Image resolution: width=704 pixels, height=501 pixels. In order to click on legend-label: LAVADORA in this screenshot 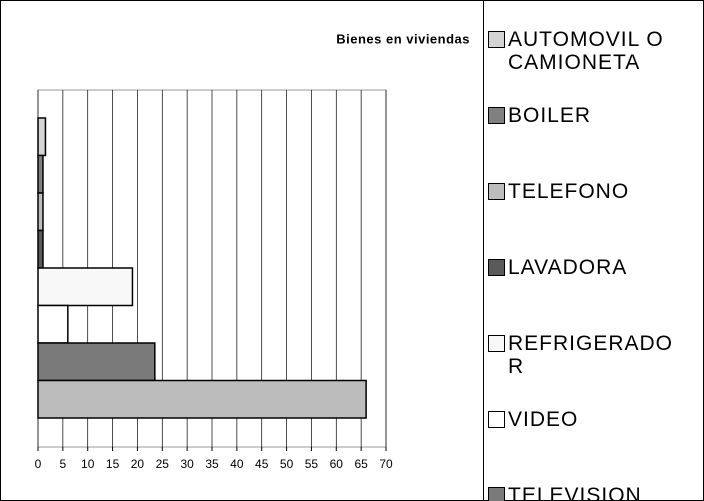, I will do `click(568, 267)`.